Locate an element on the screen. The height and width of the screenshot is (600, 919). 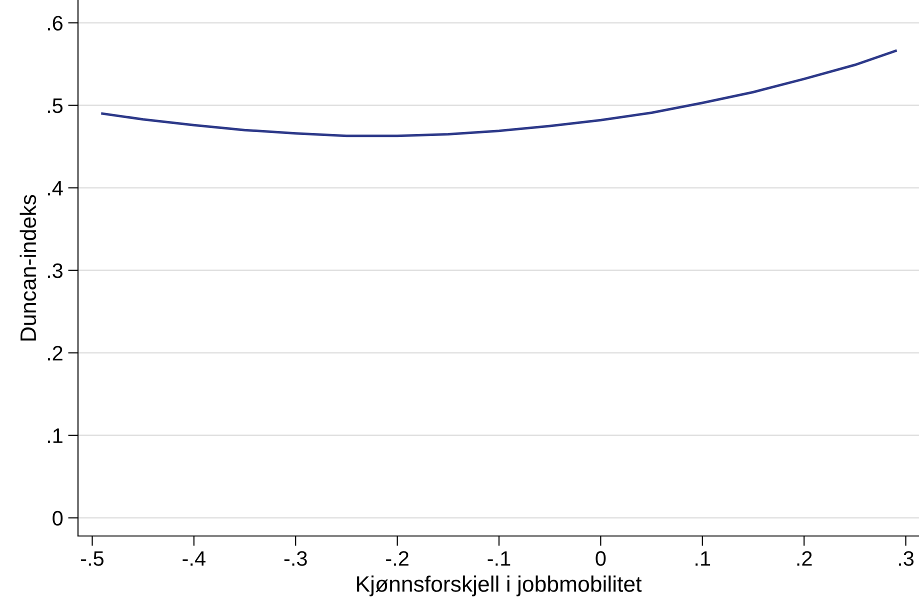
y-tick-label: .4 is located at coordinates (55, 188).